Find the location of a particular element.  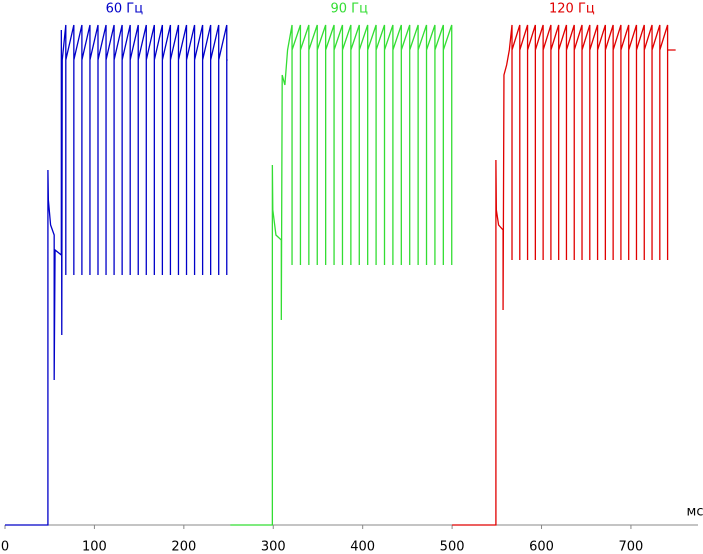

legend-label: 60 Гц is located at coordinates (125, 9).